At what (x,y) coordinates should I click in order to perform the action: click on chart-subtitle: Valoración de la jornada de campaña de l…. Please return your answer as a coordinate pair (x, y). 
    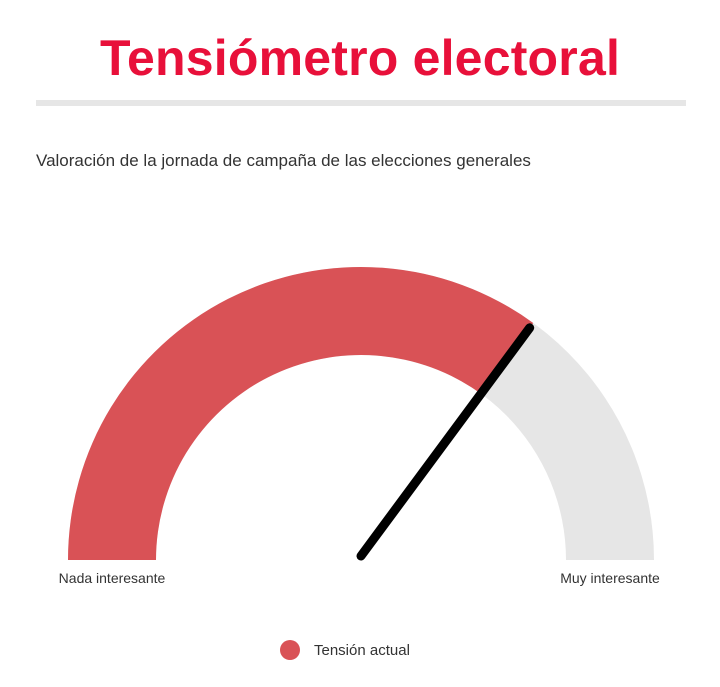
    Looking at the image, I should click on (283, 160).